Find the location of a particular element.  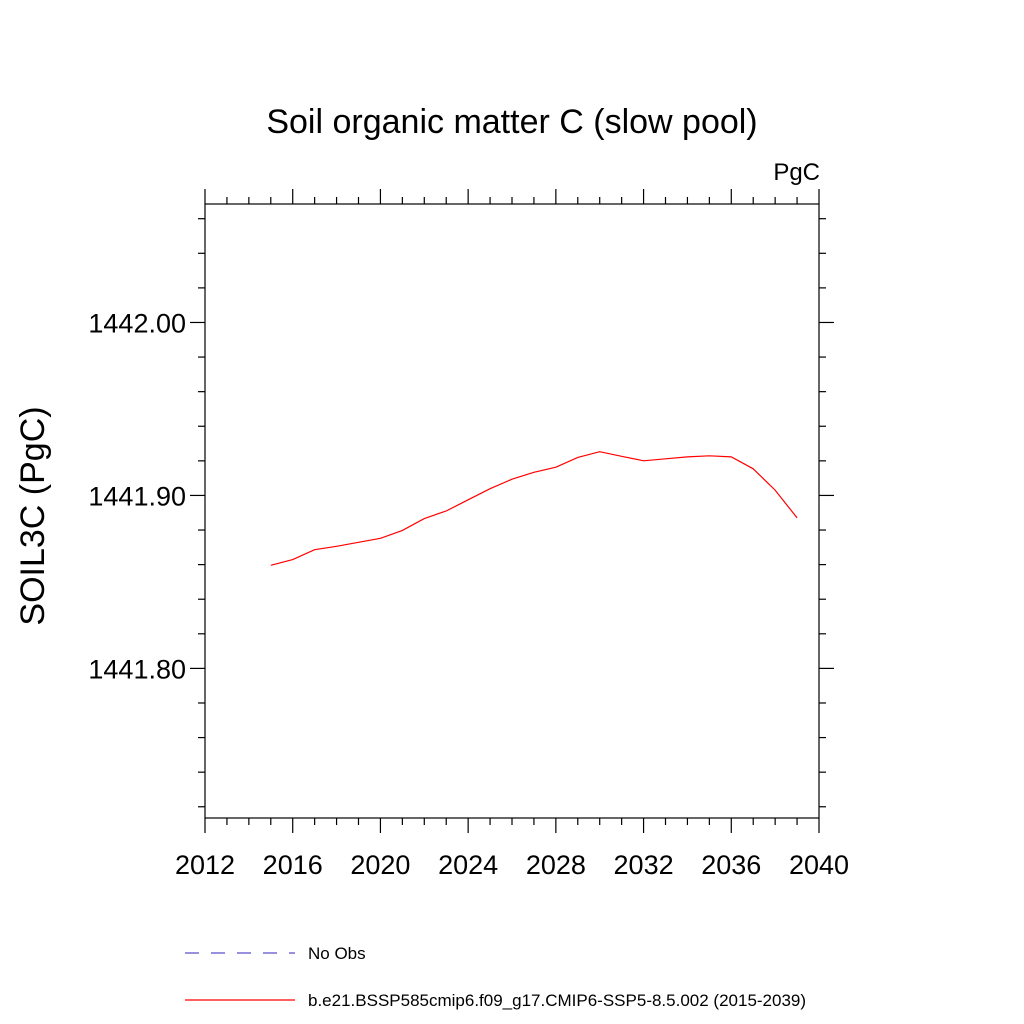

x-tick-label: 2012 is located at coordinates (205, 865).